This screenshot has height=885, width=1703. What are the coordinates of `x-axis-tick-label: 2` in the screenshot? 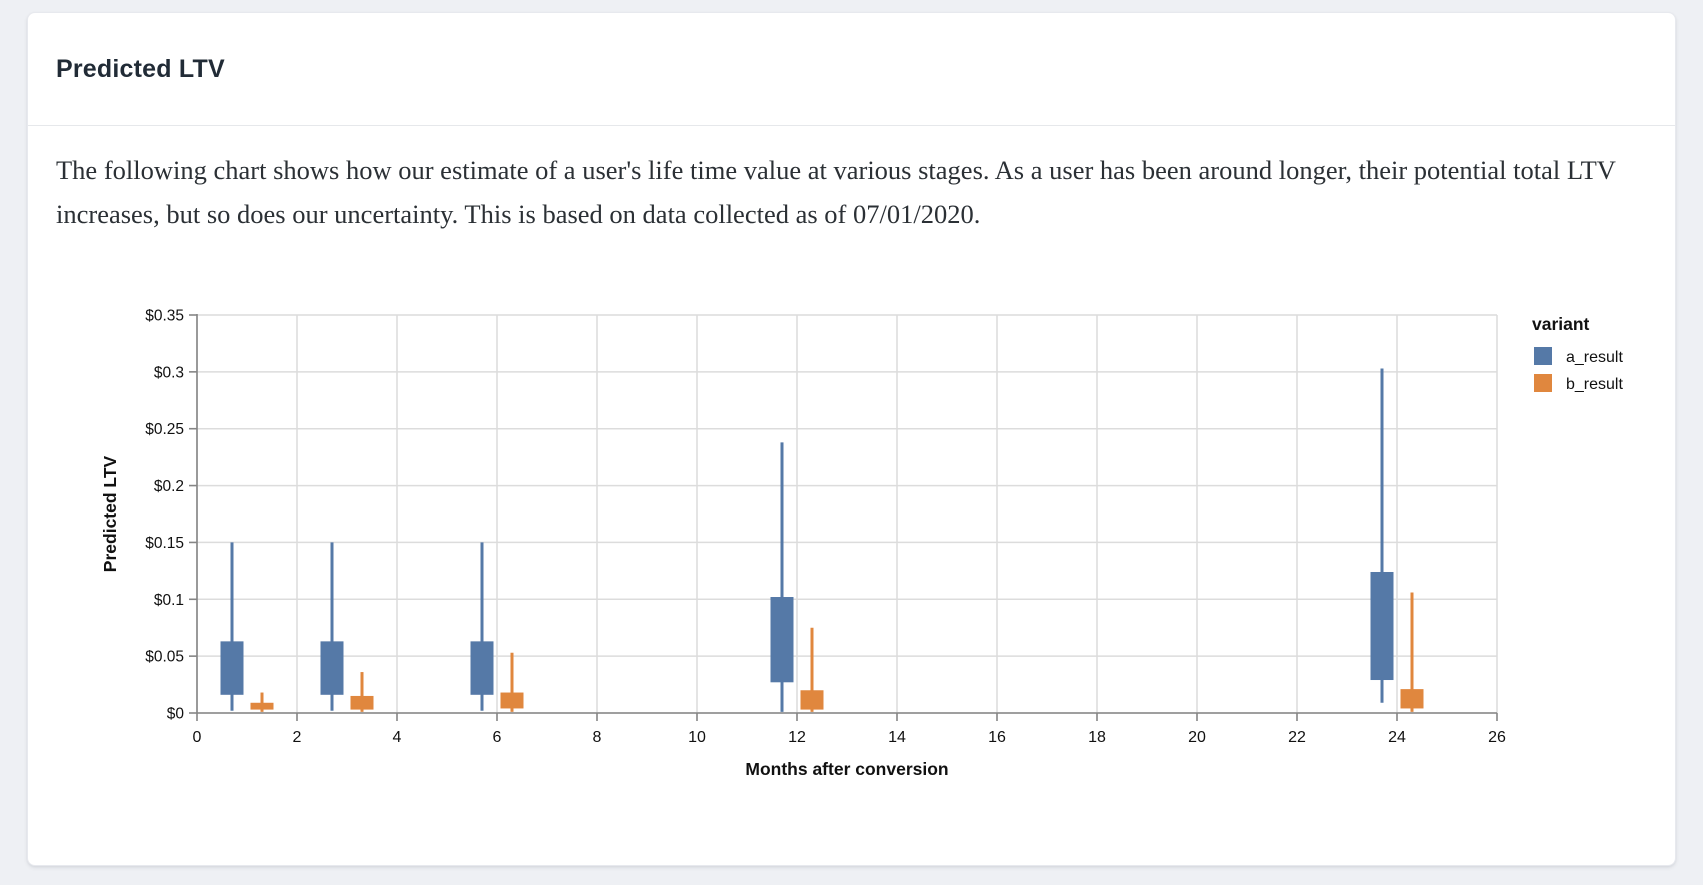 It's located at (297, 737).